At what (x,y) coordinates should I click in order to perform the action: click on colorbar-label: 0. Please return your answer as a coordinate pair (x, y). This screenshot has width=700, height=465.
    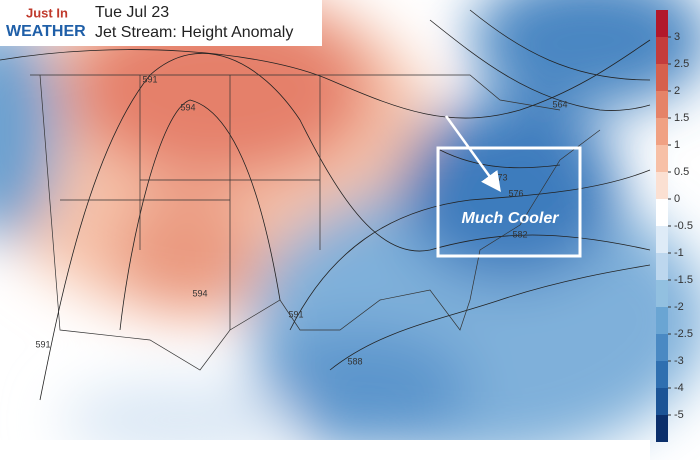
    Looking at the image, I should click on (677, 199).